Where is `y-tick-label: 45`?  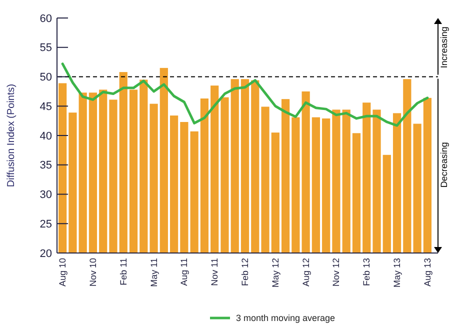 y-tick-label: 45 is located at coordinates (46, 106).